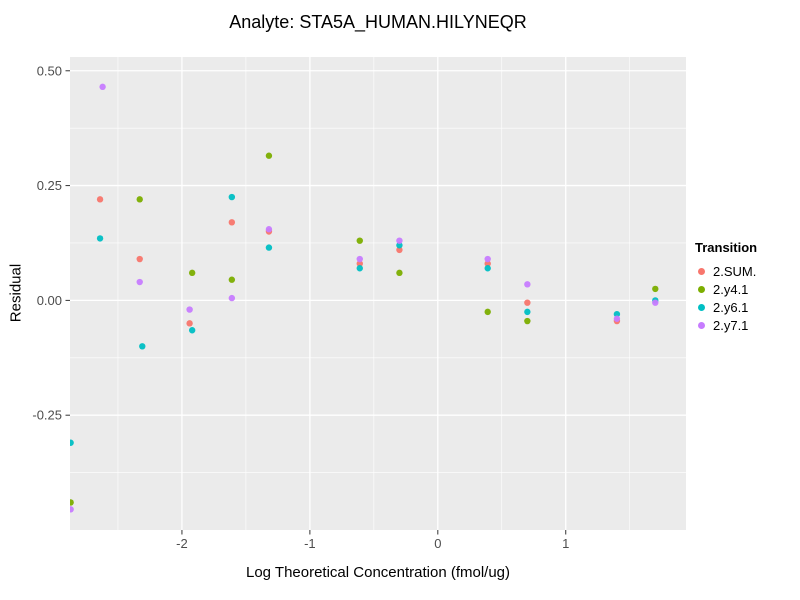 This screenshot has height=600, width=800. I want to click on legend-title: Transition, so click(726, 247).